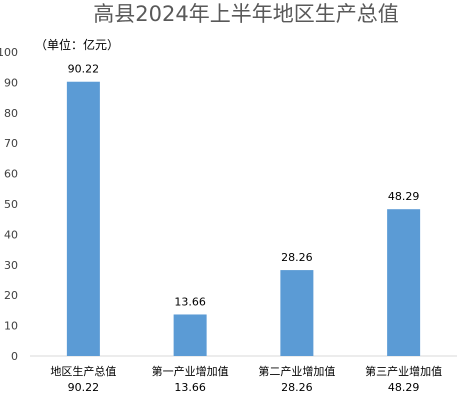  Describe the element at coordinates (9, 52) in the screenshot. I see `y-tick-label: 100` at that location.